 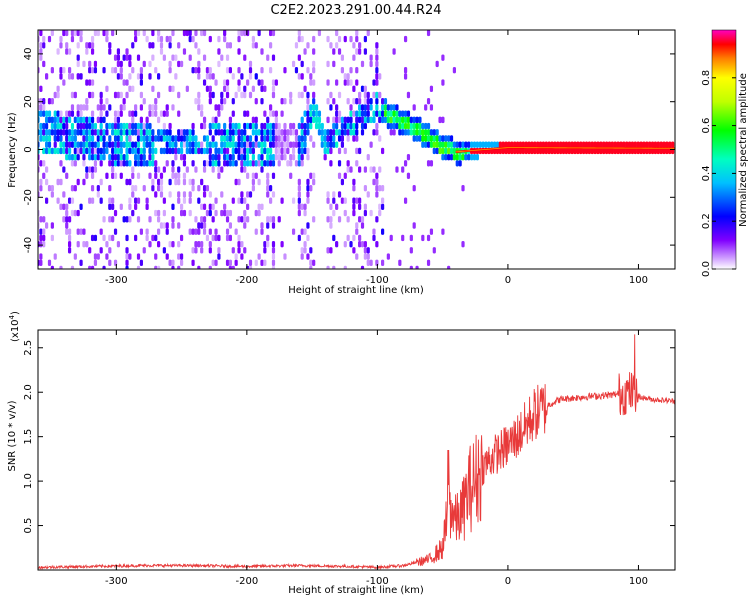 What do you see at coordinates (28, 101) in the screenshot?
I see `spectrogram-y-tick-label: 20` at bounding box center [28, 101].